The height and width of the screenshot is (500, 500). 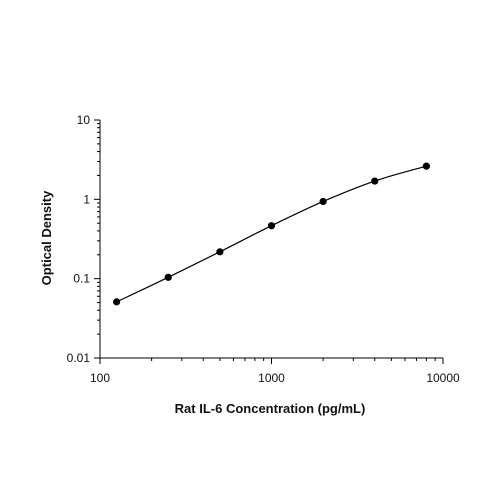 What do you see at coordinates (443, 378) in the screenshot?
I see `x-tick-label: 10000` at bounding box center [443, 378].